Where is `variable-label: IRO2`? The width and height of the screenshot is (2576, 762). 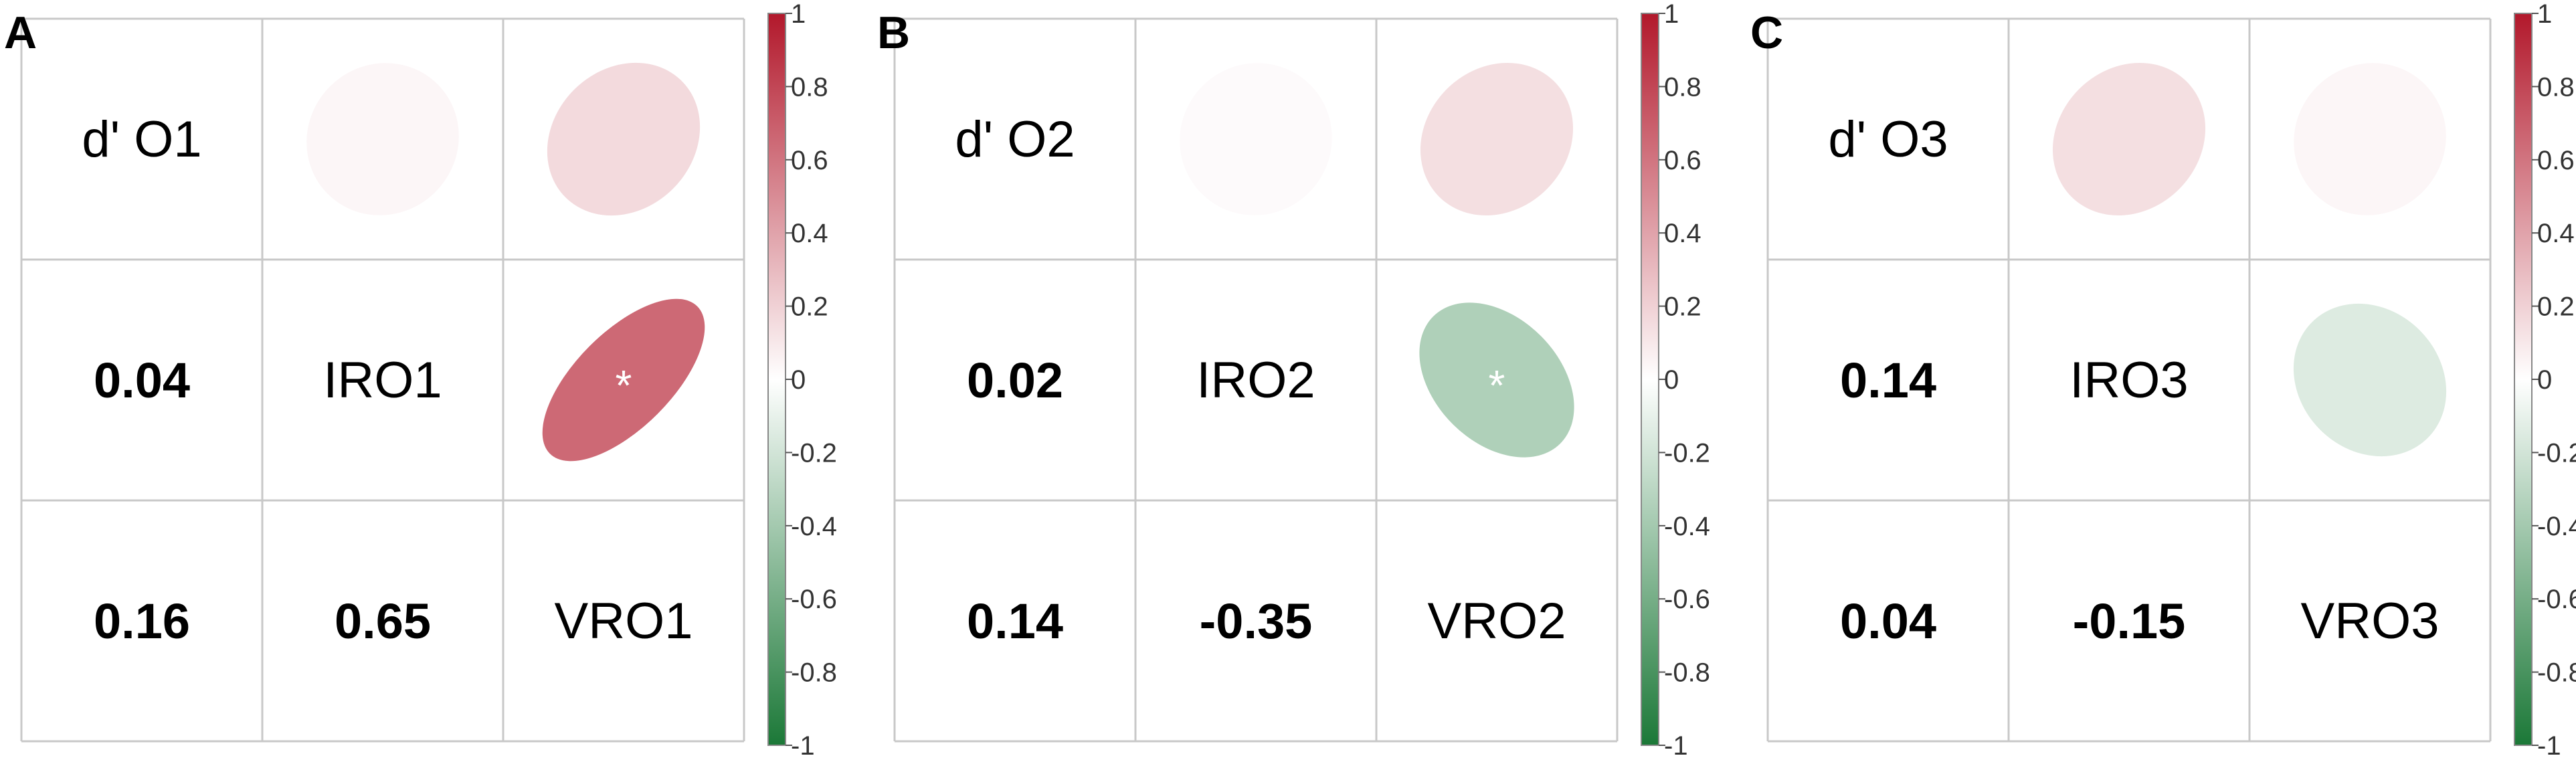 variable-label: IRO2 is located at coordinates (1255, 380).